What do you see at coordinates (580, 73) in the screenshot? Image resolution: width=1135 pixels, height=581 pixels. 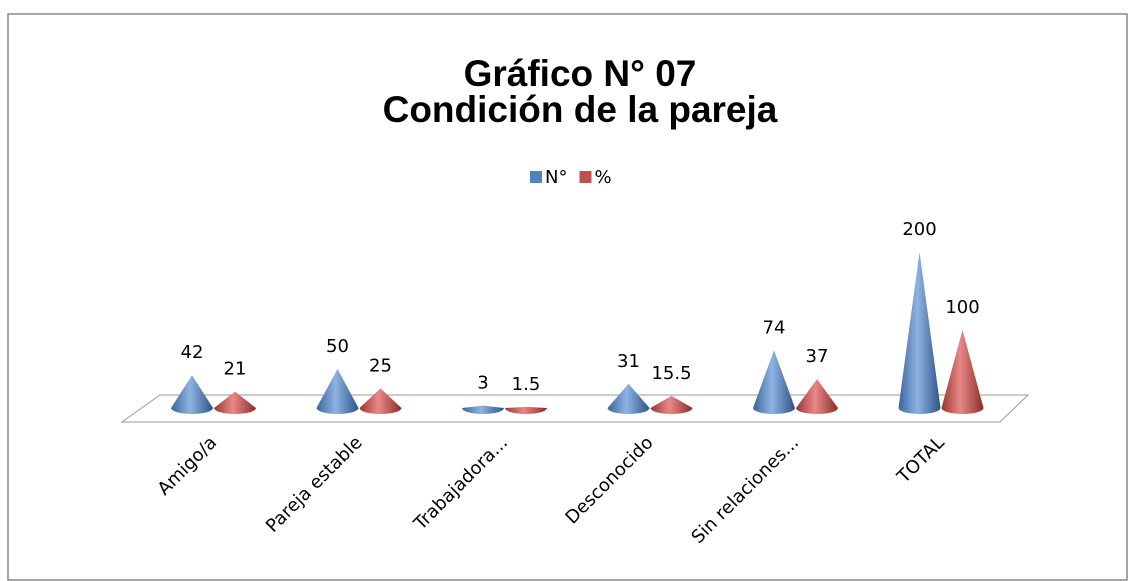 I see `chart-title: Gráfico N° 07` at bounding box center [580, 73].